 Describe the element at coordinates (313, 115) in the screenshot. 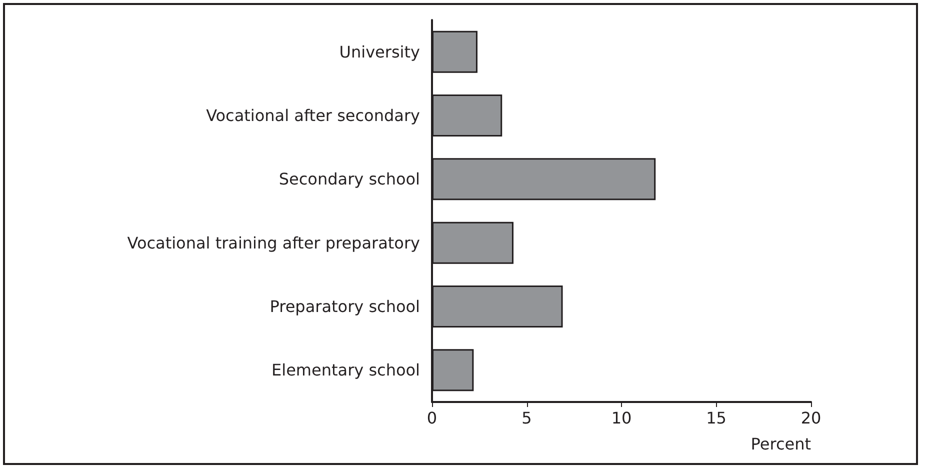

I see `y-tick-label: Vocational after secondary` at that location.